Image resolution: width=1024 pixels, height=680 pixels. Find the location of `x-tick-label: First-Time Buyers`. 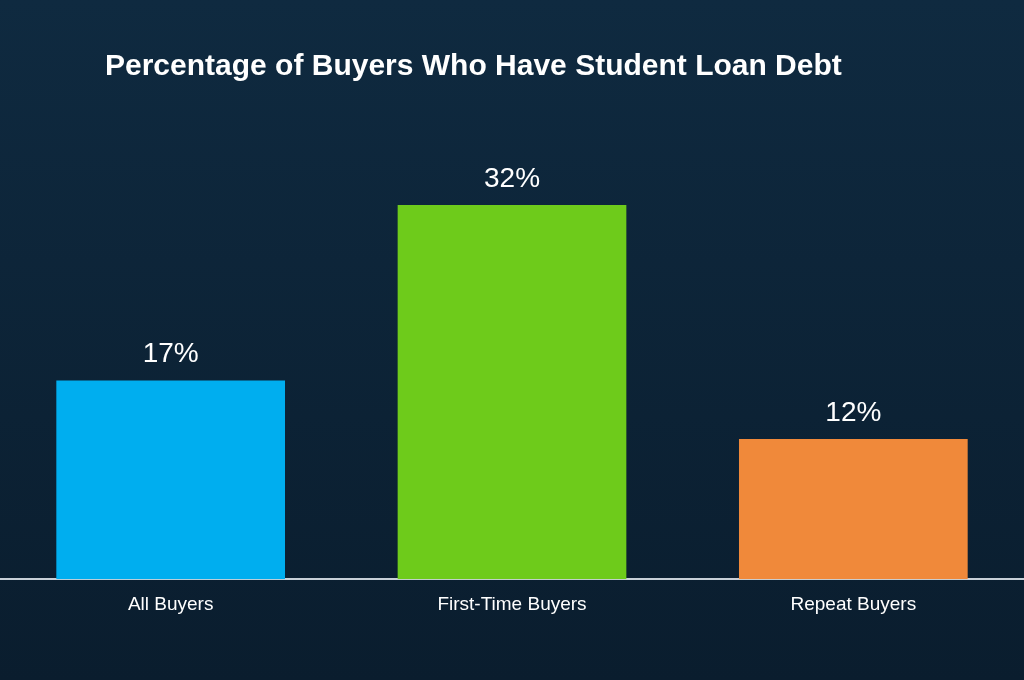

x-tick-label: First-Time Buyers is located at coordinates (512, 603).